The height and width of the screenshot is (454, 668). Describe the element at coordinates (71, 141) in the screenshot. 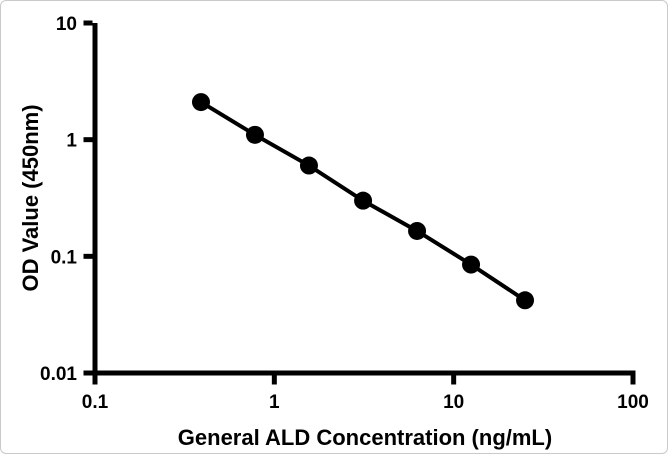

I see `y-tick-label: 1` at that location.